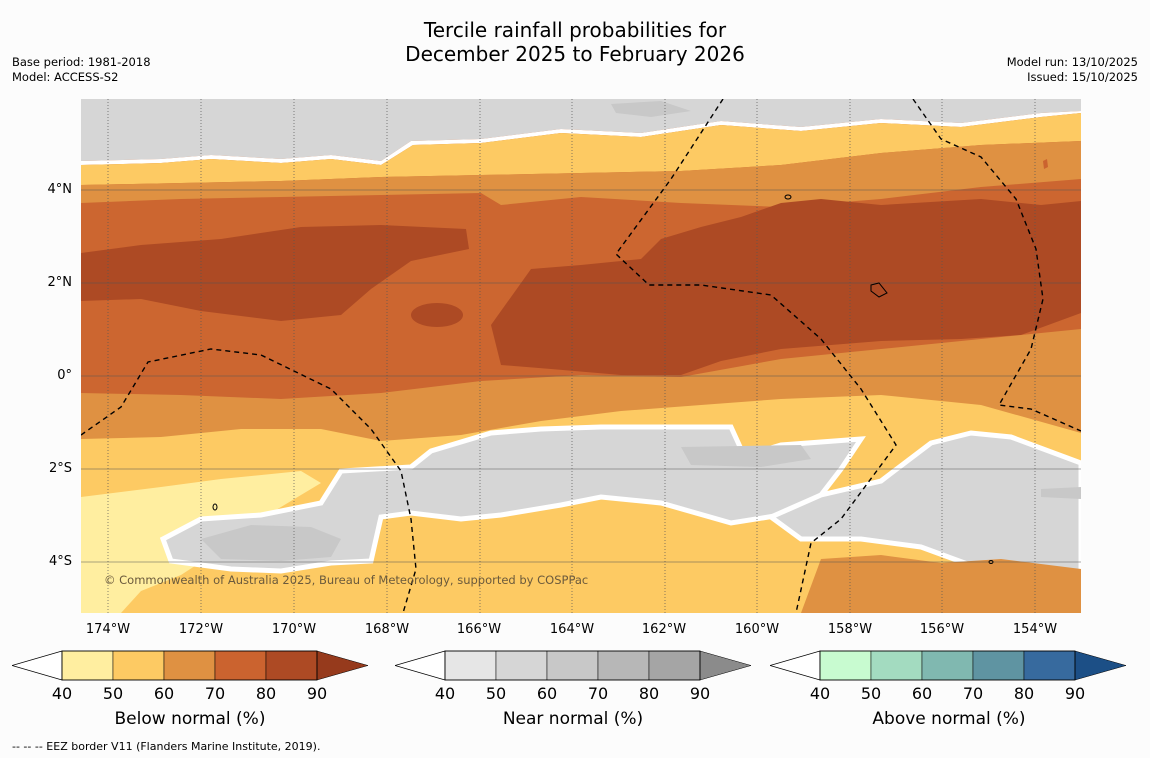  What do you see at coordinates (573, 719) in the screenshot?
I see `colorbar-near-title: Near normal (%)` at bounding box center [573, 719].